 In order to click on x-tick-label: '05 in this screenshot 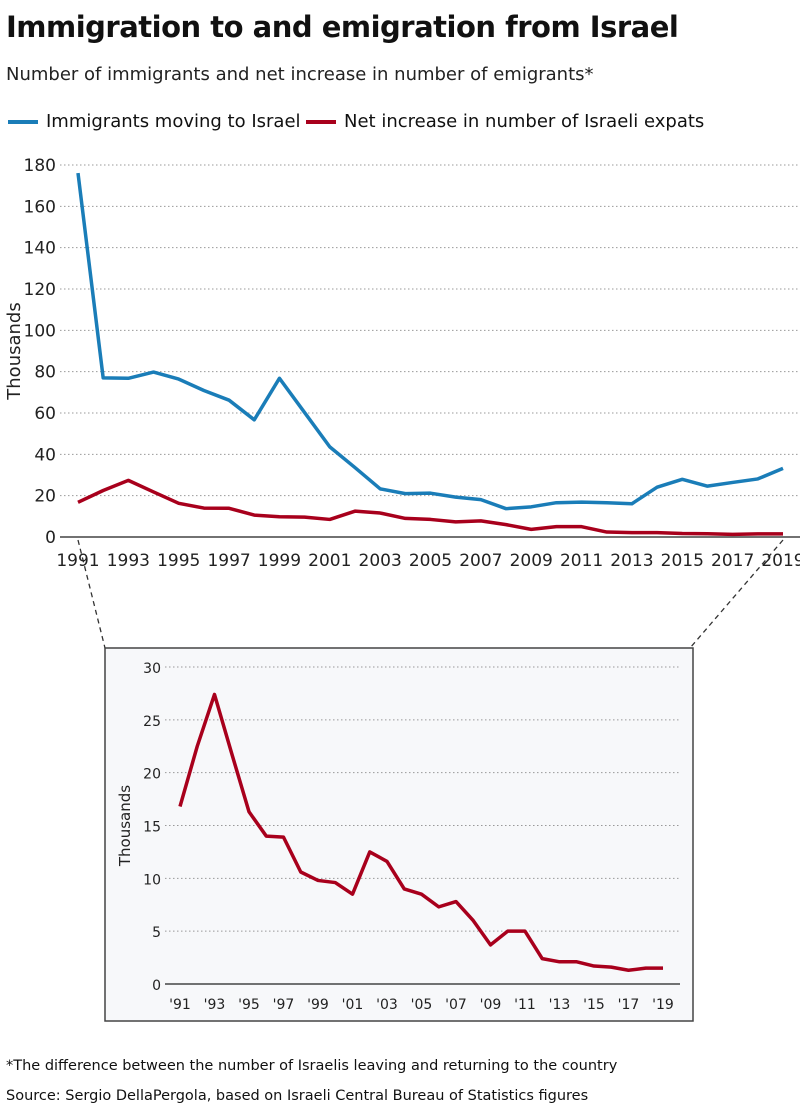, I will do `click(422, 1005)`.